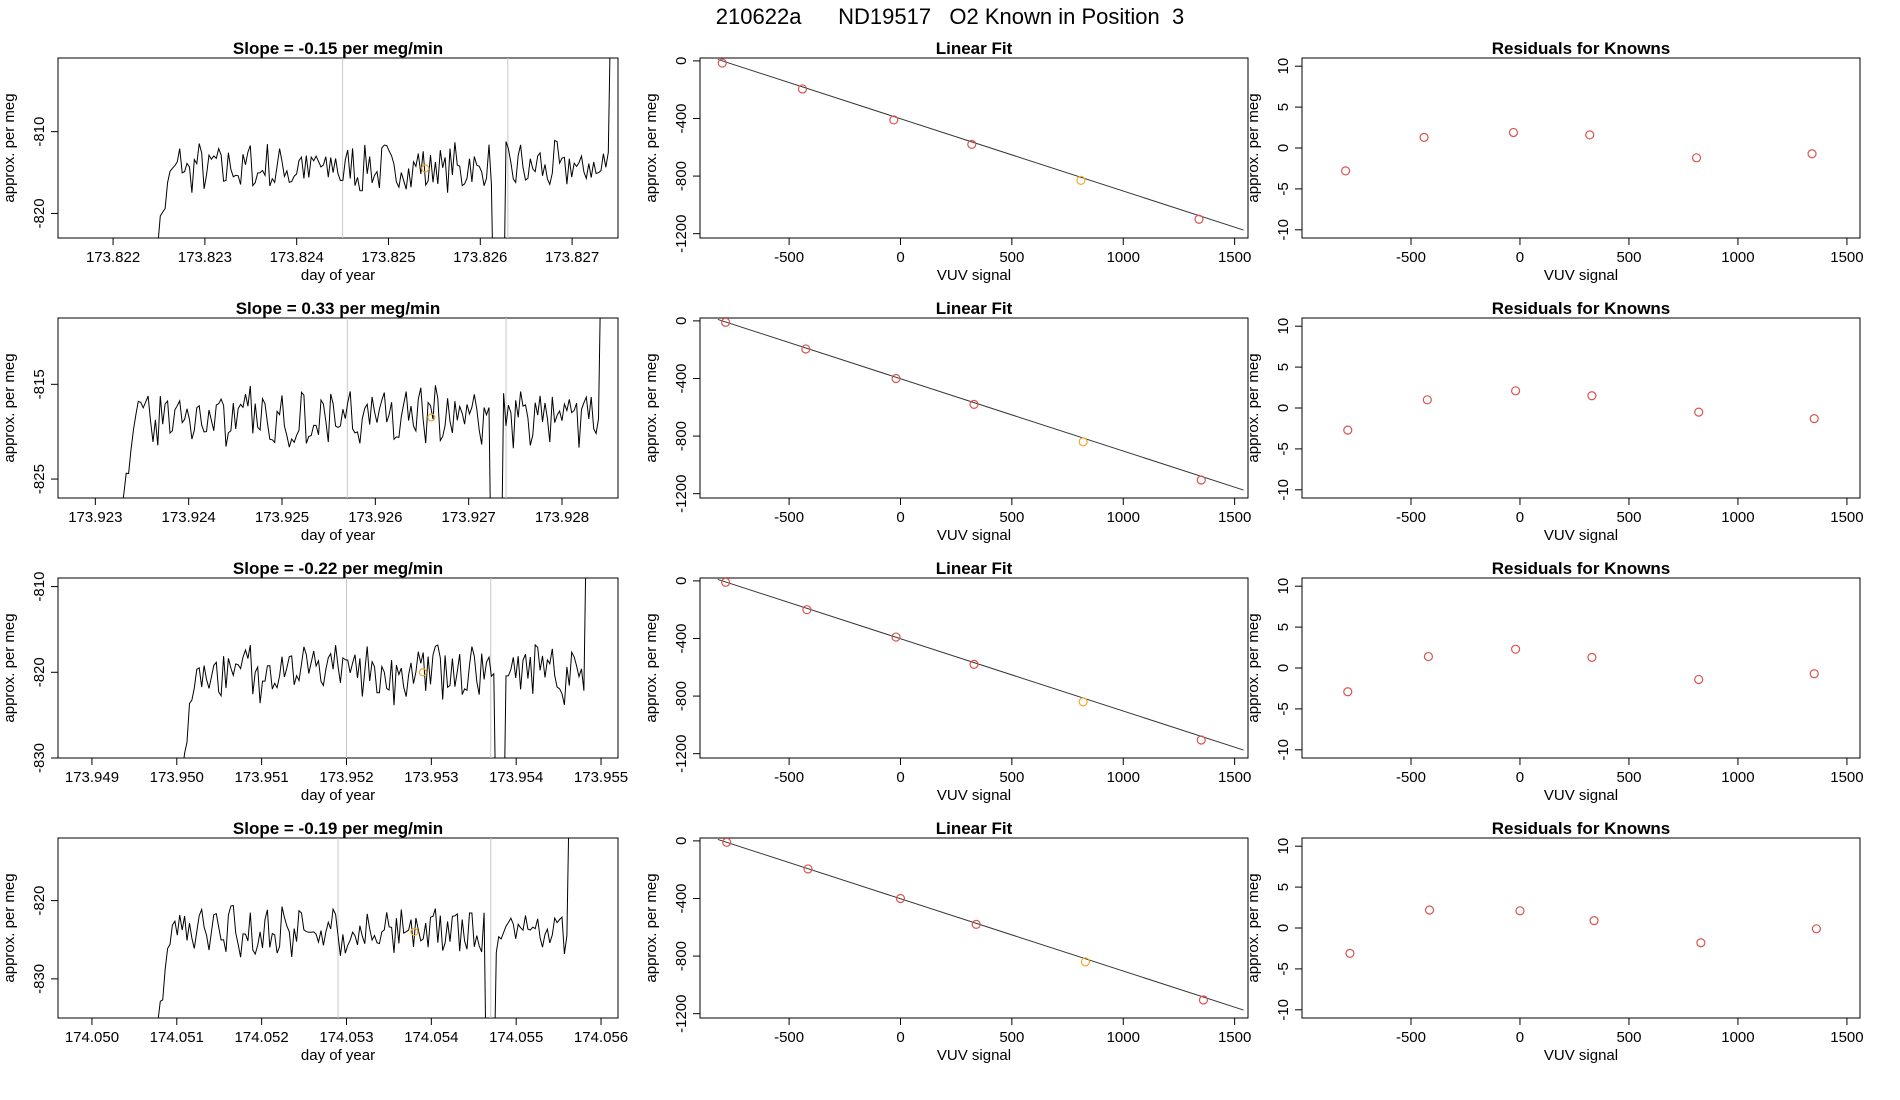 The height and width of the screenshot is (1100, 1900). Describe the element at coordinates (974, 308) in the screenshot. I see `panel-title: Linear Fit` at that location.